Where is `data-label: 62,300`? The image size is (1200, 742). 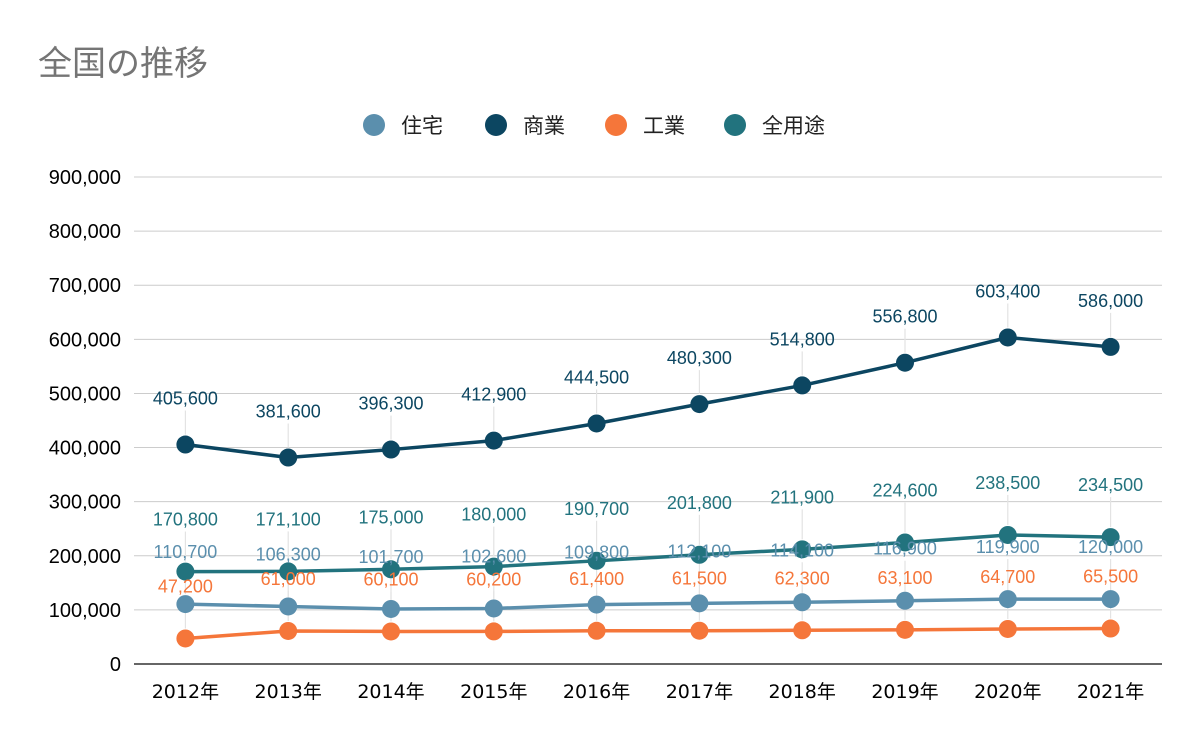 data-label: 62,300 is located at coordinates (802, 578).